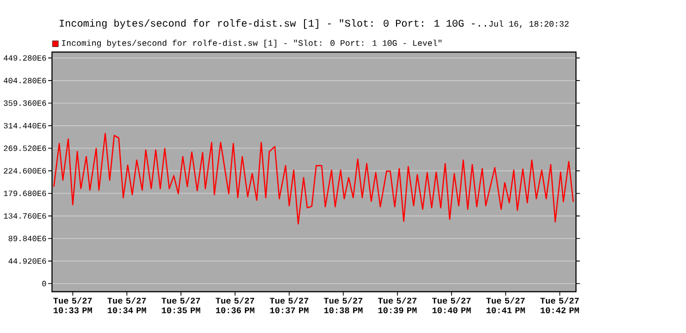 This screenshot has width=686, height=333. What do you see at coordinates (235, 305) in the screenshot?
I see `x-tick-label: Tue 5/27 10:36 PM` at bounding box center [235, 305].